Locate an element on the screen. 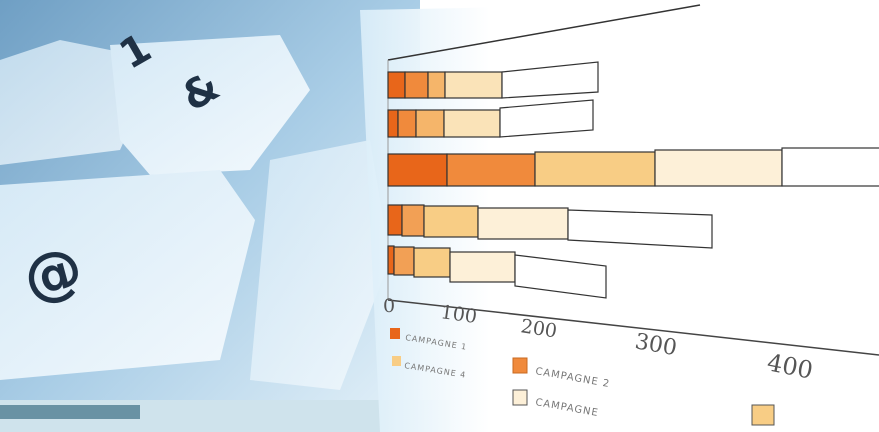  axis-tick-label: 0 is located at coordinates (389, 306).